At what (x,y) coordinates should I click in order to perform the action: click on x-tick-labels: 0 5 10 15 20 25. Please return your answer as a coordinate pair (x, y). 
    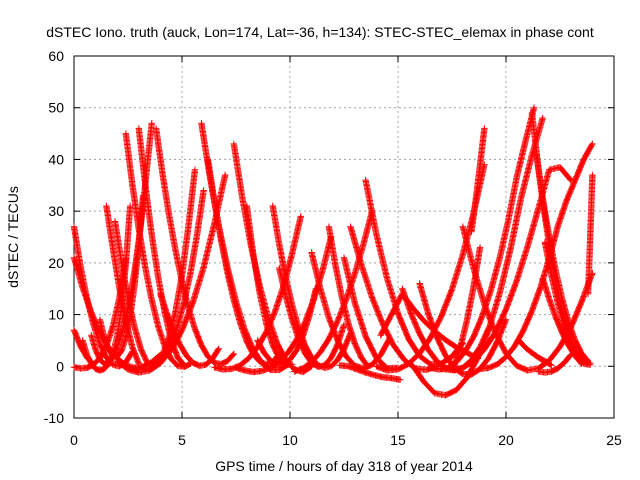
    Looking at the image, I should click on (346, 440).